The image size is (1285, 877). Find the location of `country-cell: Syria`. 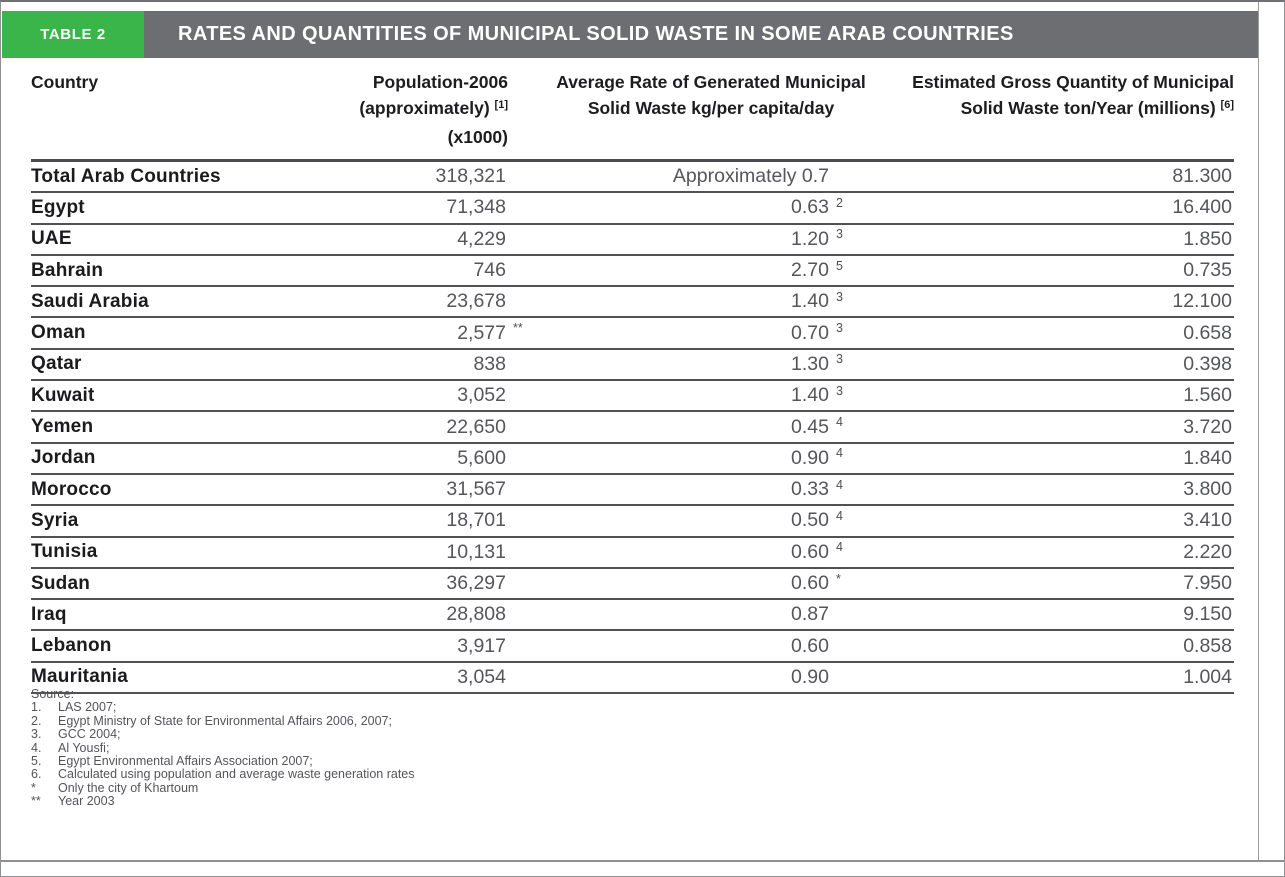

country-cell: Syria is located at coordinates (55, 520).